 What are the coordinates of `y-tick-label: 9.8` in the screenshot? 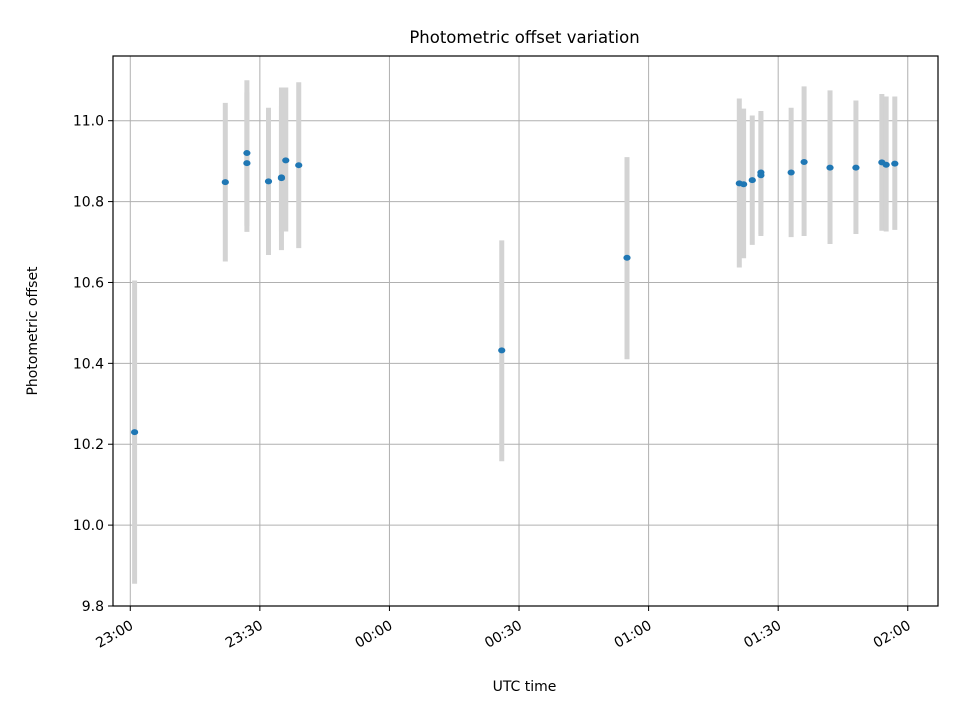 It's located at (93, 607).